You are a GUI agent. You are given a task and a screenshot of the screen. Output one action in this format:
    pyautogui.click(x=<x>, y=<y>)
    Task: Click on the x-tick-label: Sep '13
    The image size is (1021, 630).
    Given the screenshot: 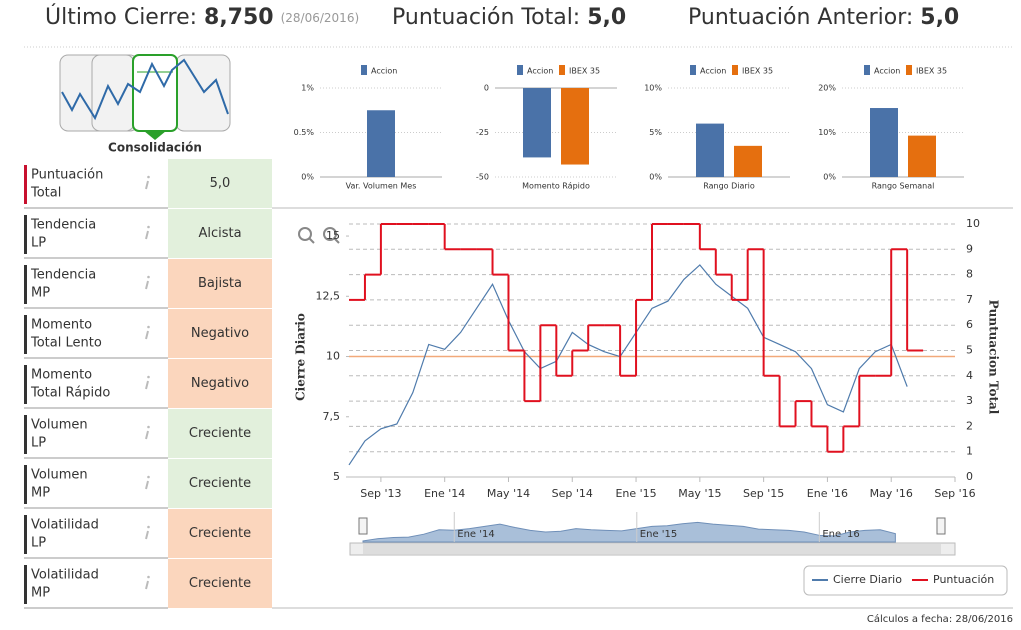 What is the action you would take?
    pyautogui.click(x=380, y=493)
    